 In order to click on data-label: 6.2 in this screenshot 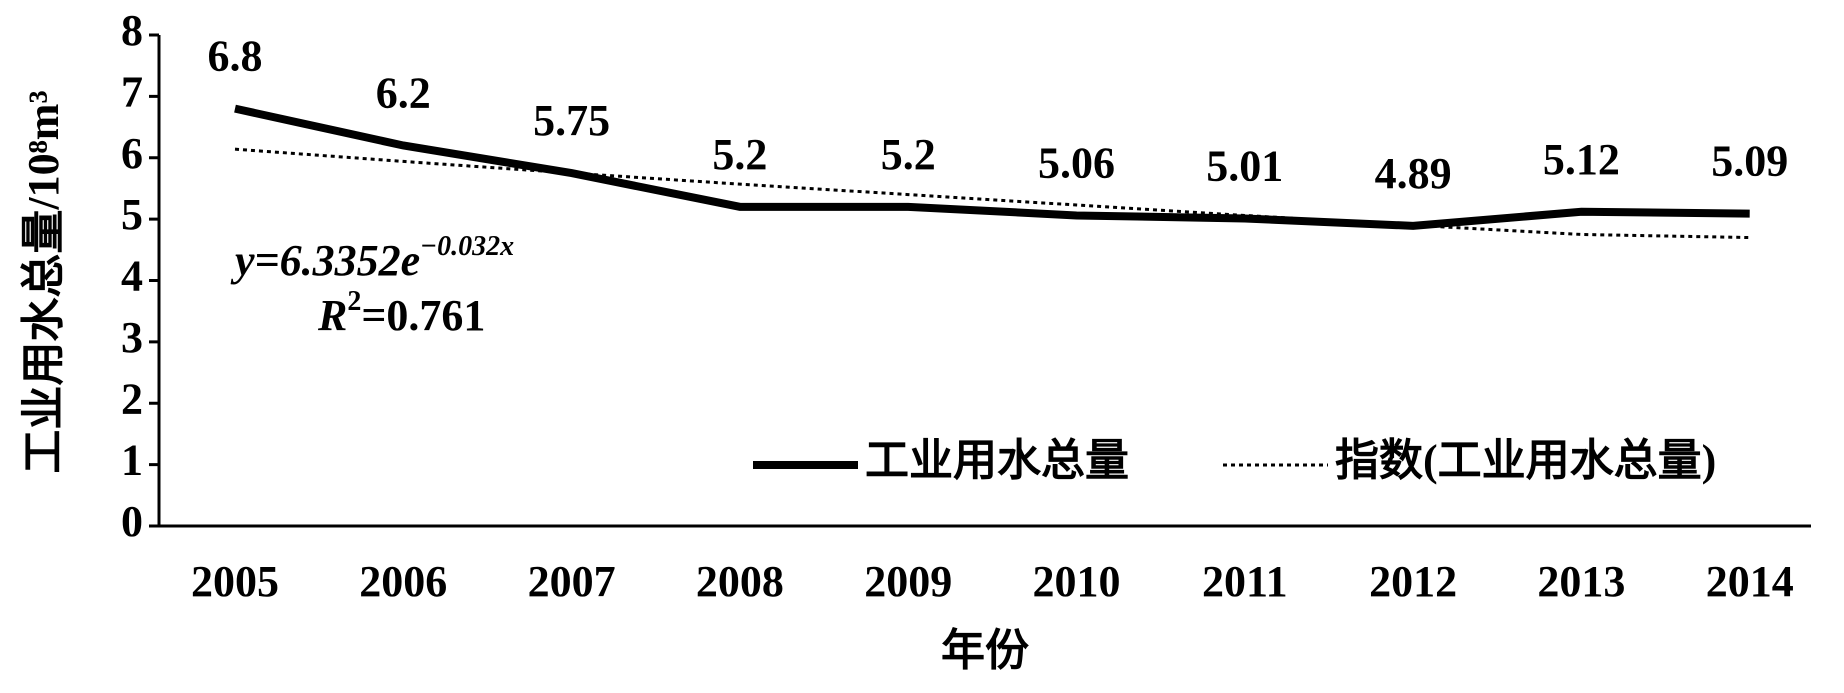, I will do `click(403, 93)`.